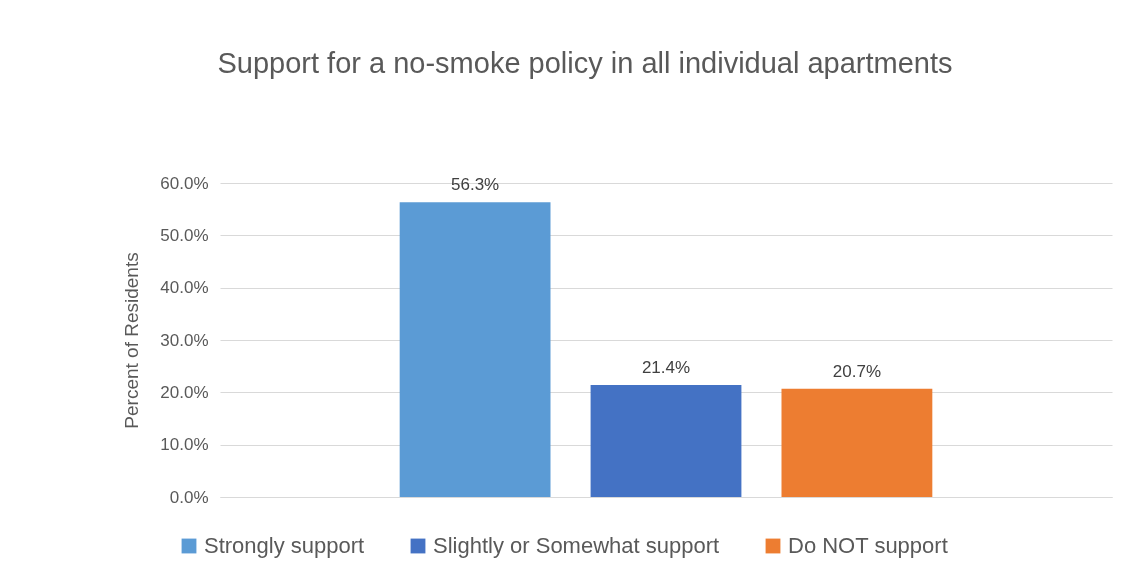  I want to click on data-label: 21.4%, so click(666, 368).